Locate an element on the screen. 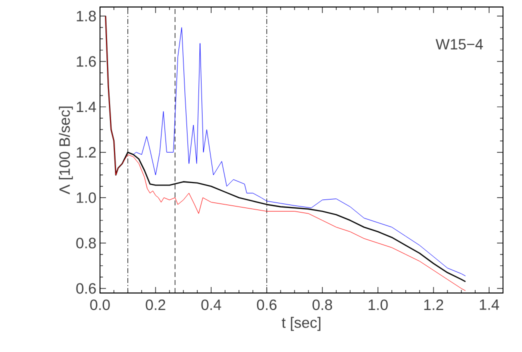  y-tick-label: 0.6 is located at coordinates (86, 288).